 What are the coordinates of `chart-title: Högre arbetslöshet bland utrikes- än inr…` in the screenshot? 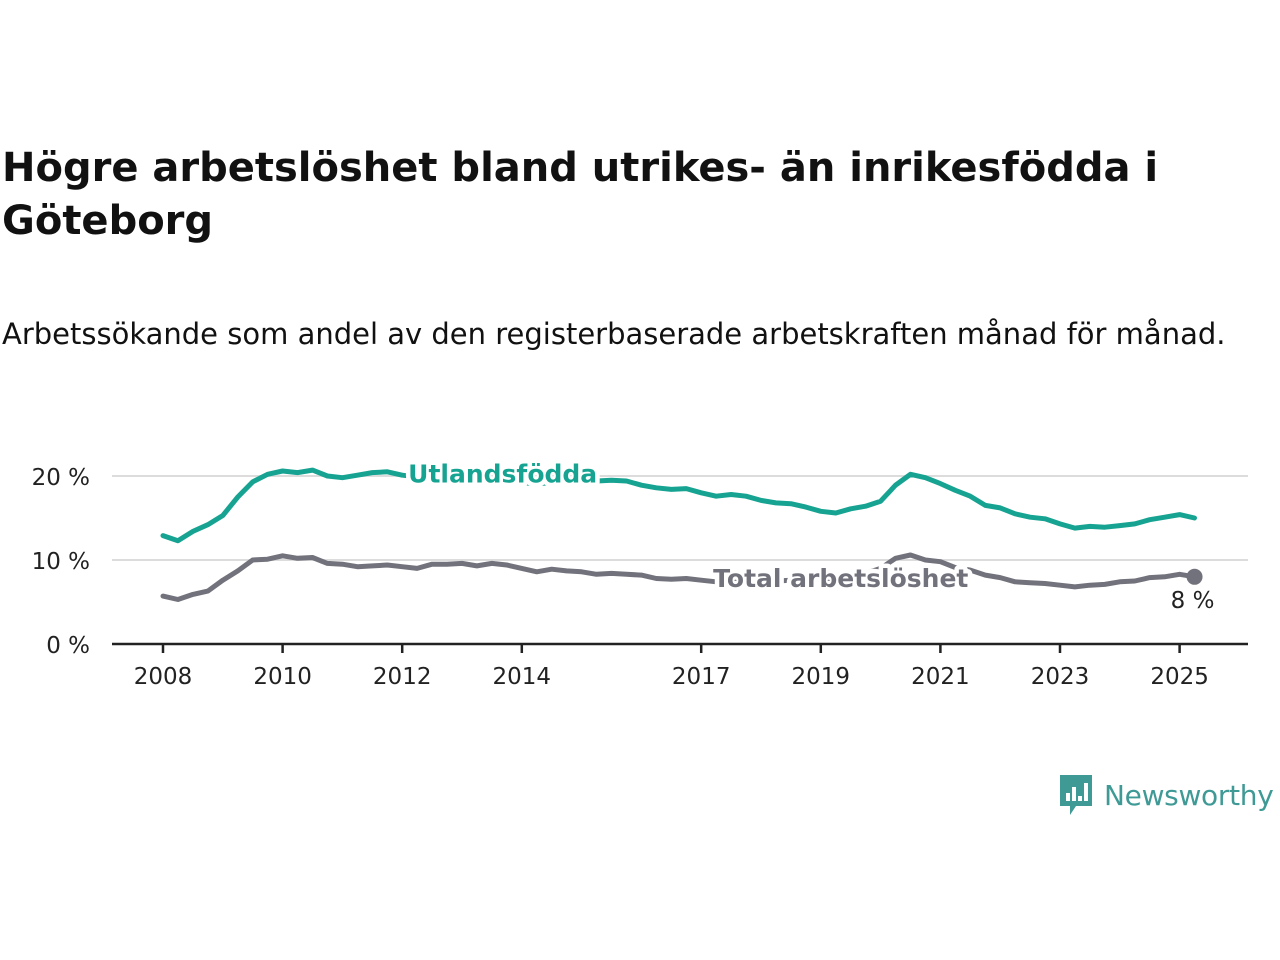 It's located at (580, 194).